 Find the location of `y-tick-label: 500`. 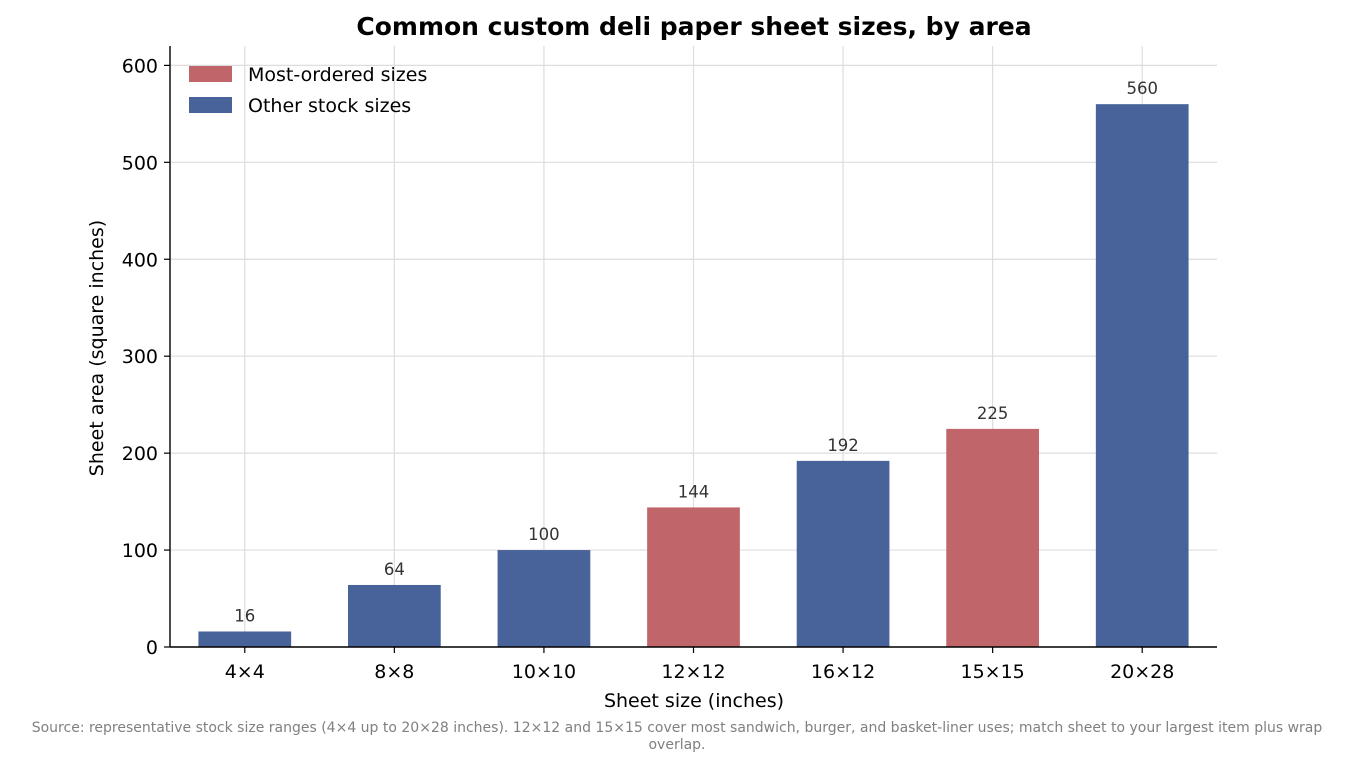

y-tick-label: 500 is located at coordinates (140, 163).